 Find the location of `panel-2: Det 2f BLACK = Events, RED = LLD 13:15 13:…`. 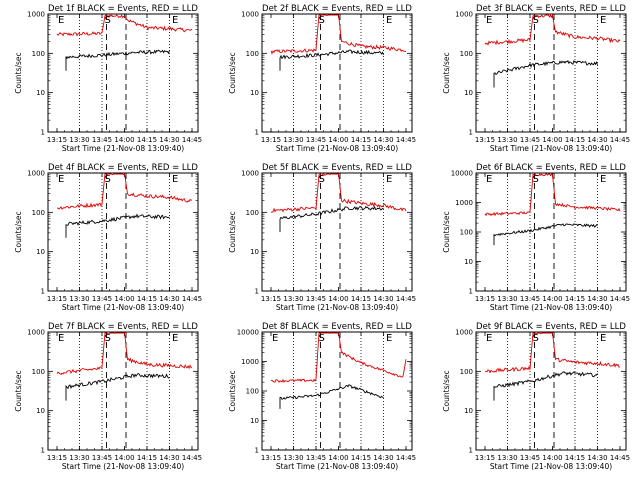

panel-2: Det 2f BLACK = Events, RED = LLD 13:15 13:… is located at coordinates (322, 78).